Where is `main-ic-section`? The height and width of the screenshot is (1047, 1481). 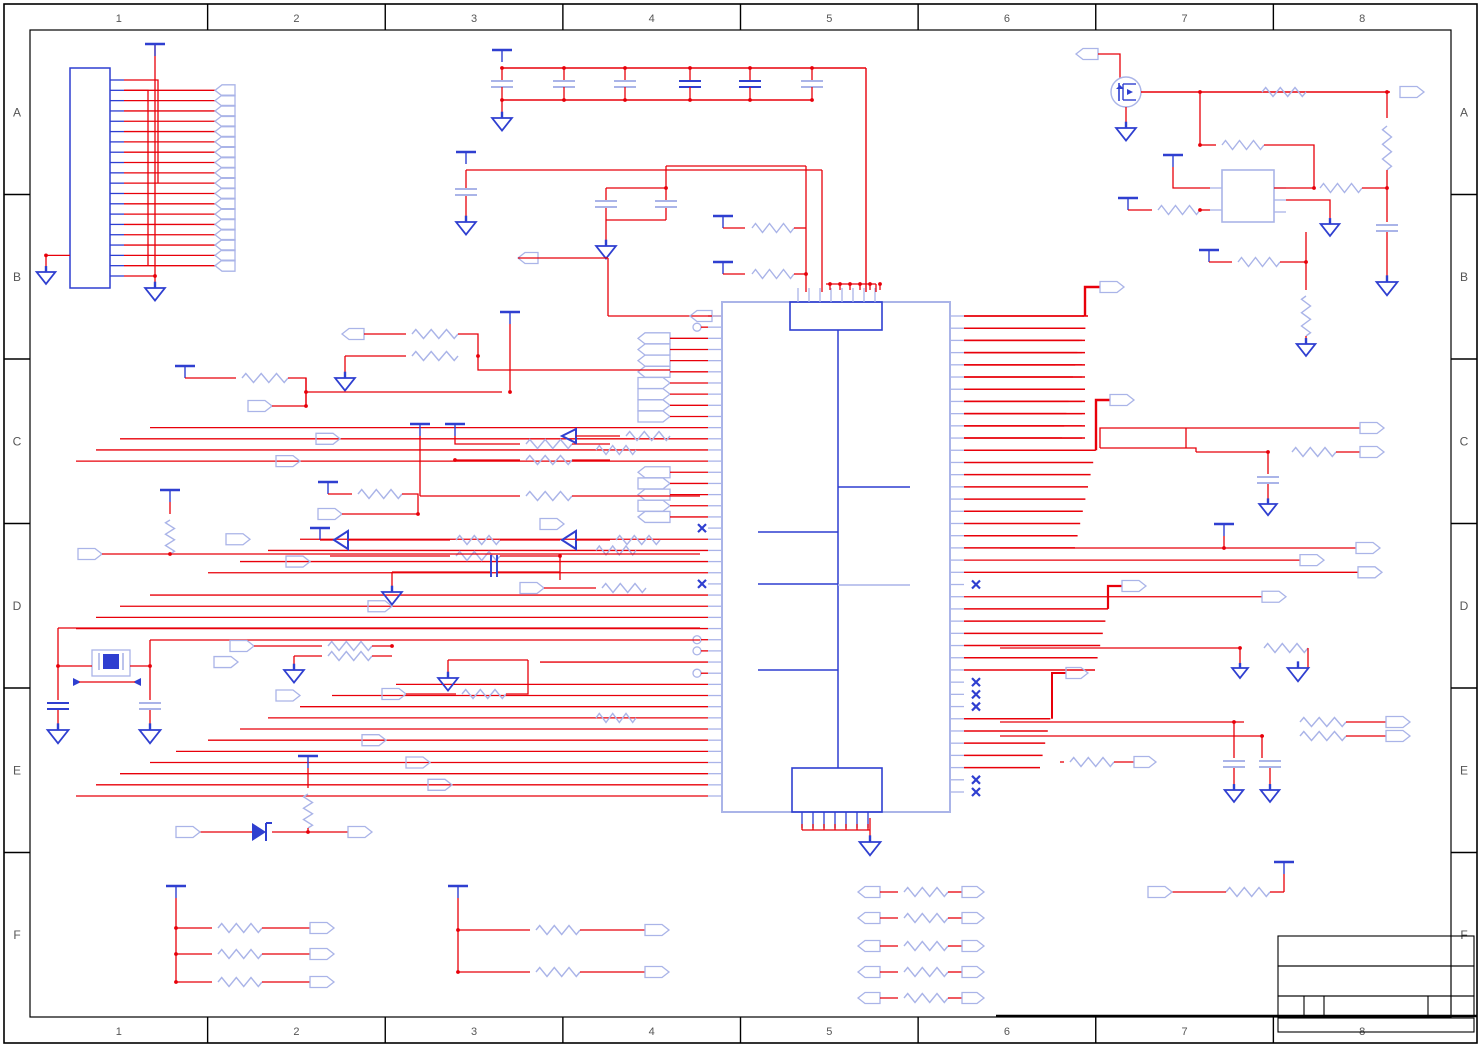 main-ic-section is located at coordinates (836, 569).